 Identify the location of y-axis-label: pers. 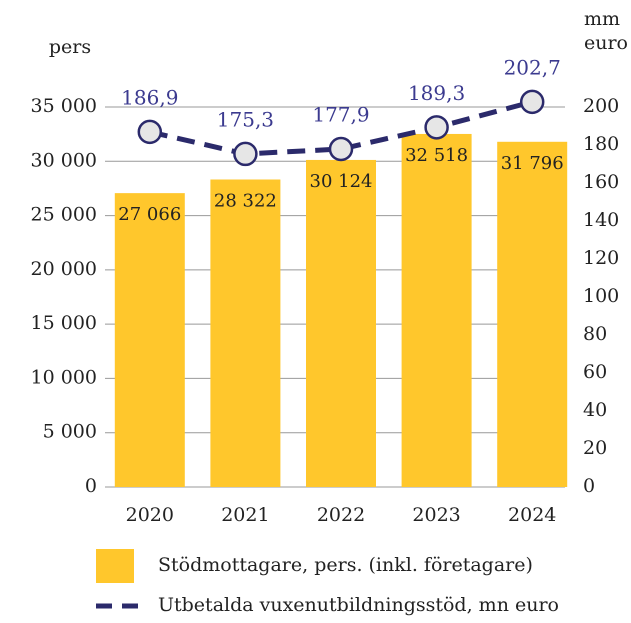
(70, 47).